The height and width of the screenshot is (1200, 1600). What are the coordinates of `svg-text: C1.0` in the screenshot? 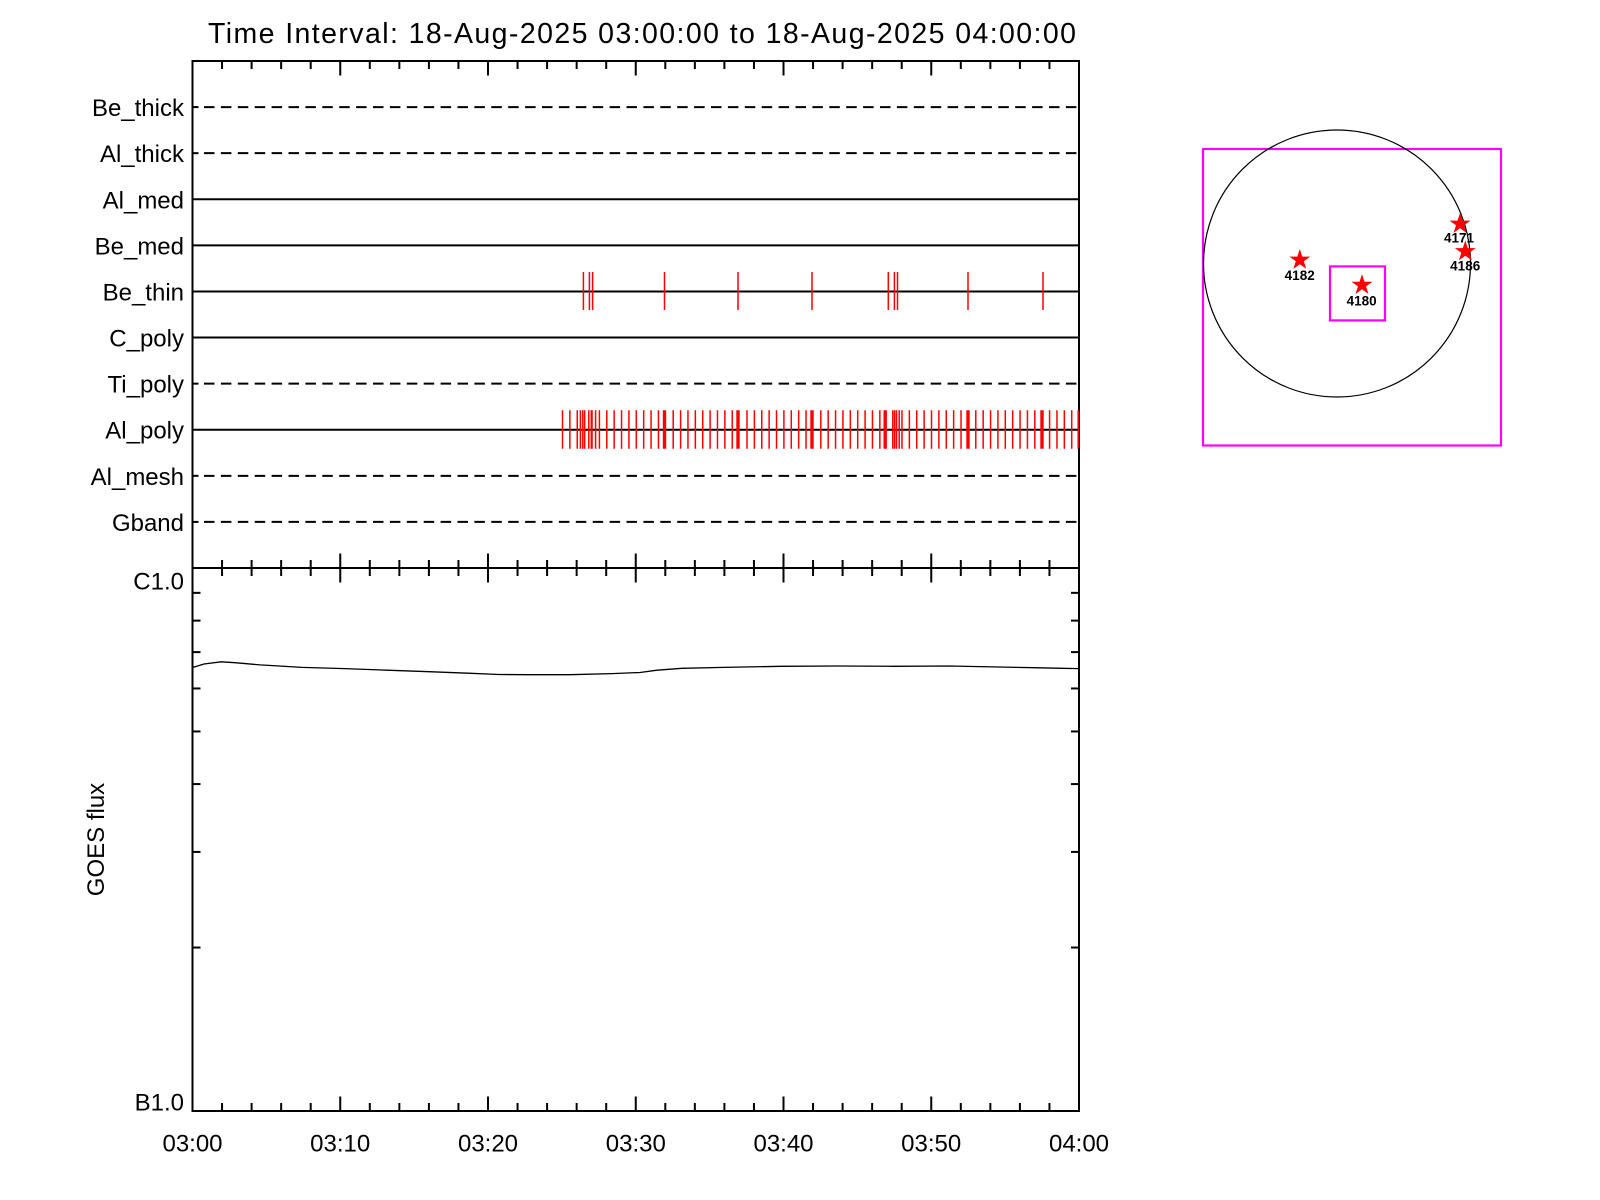 It's located at (158, 581).